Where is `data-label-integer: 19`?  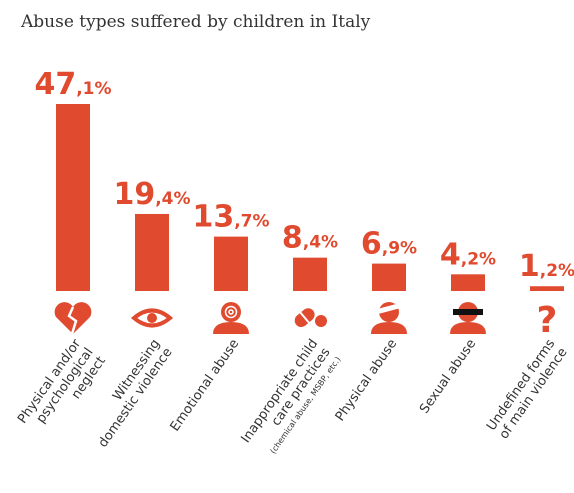
data-label-integer: 19 is located at coordinates (134, 194).